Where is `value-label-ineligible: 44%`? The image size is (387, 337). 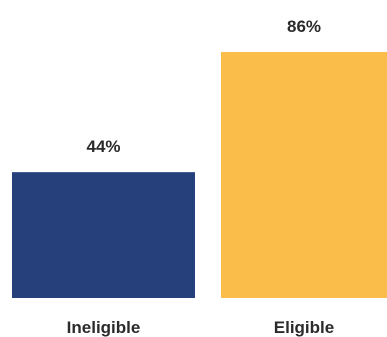
value-label-ineligible: 44% is located at coordinates (103, 146).